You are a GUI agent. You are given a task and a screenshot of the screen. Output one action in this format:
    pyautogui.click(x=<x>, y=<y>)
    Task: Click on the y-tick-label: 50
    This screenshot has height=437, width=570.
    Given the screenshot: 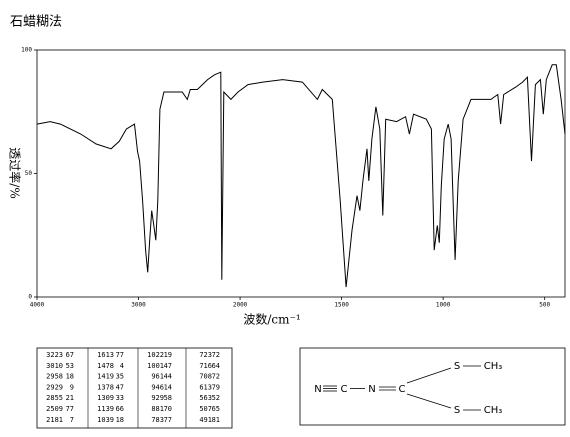 What is the action you would take?
    pyautogui.click(x=29, y=173)
    